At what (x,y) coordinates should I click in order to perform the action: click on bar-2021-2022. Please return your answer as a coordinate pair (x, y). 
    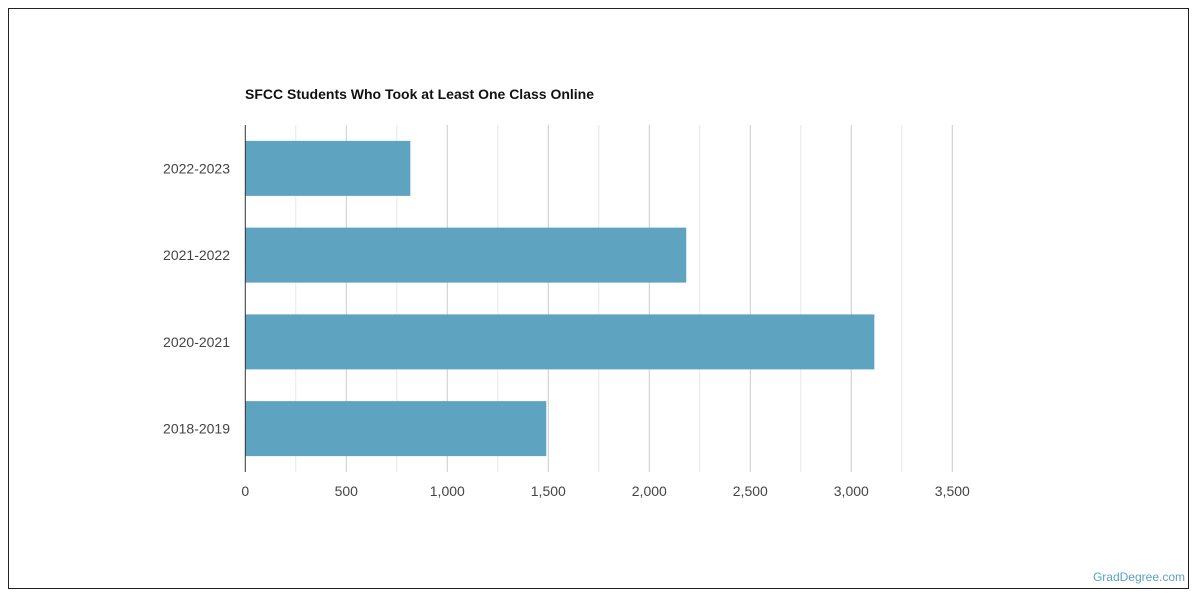
    Looking at the image, I should click on (466, 255).